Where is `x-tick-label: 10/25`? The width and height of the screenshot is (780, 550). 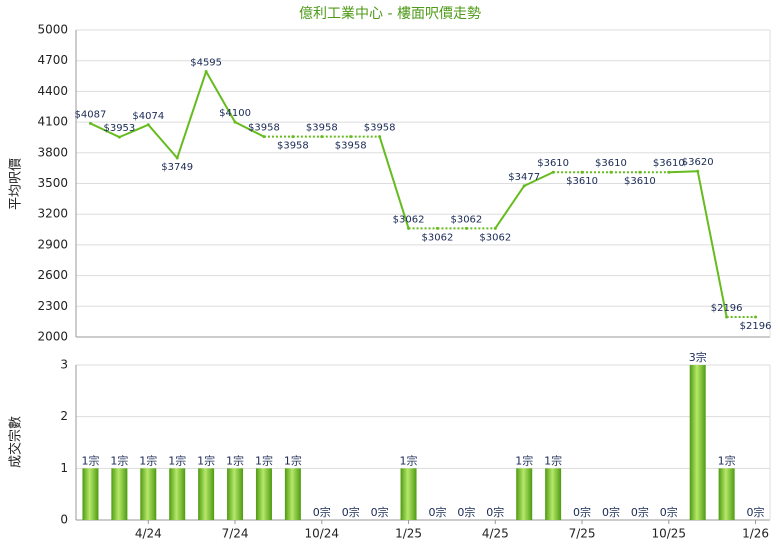 x-tick-label: 10/25 is located at coordinates (668, 534).